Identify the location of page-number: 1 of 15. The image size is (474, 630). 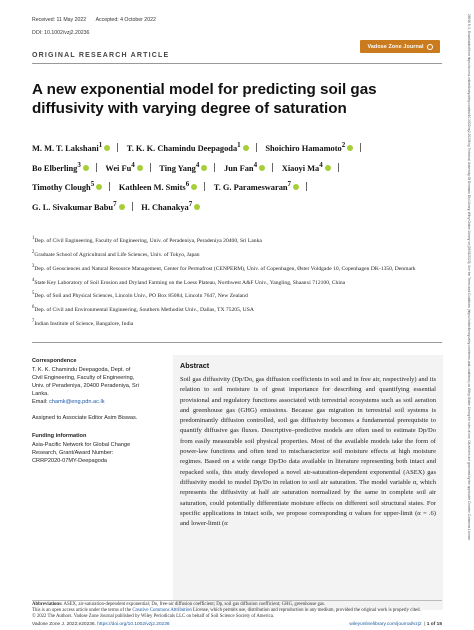
(434, 624).